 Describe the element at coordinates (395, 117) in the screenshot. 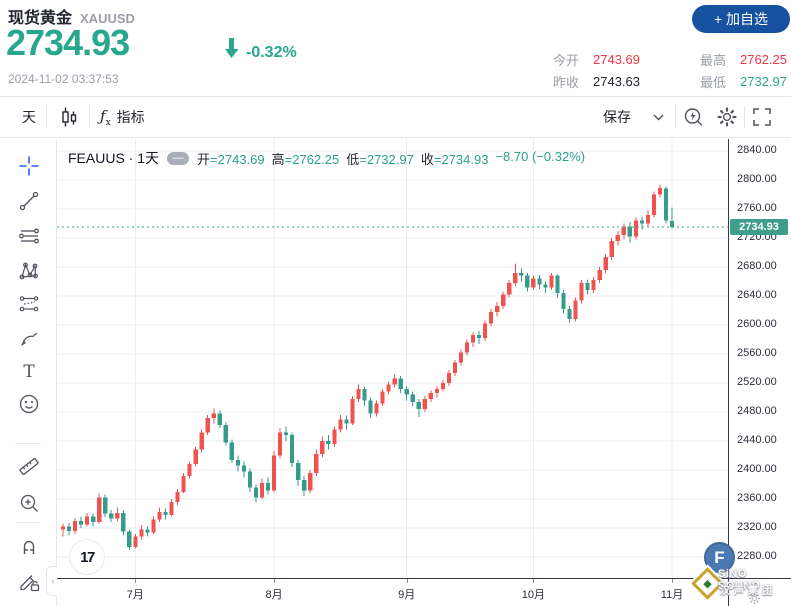

I see `chart-toolbar: 天 ƒx 指标 保存` at that location.